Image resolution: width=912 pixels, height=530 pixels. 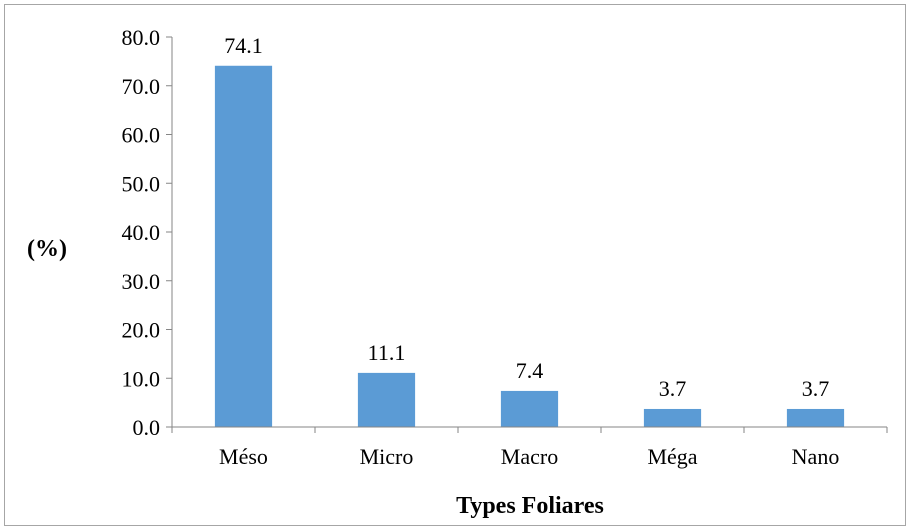 I want to click on y-axis-ticks: 0.0 10.0 20.0 30.0 40.0 50.0 60.0 70.0 80.0, so click(x=147, y=232).